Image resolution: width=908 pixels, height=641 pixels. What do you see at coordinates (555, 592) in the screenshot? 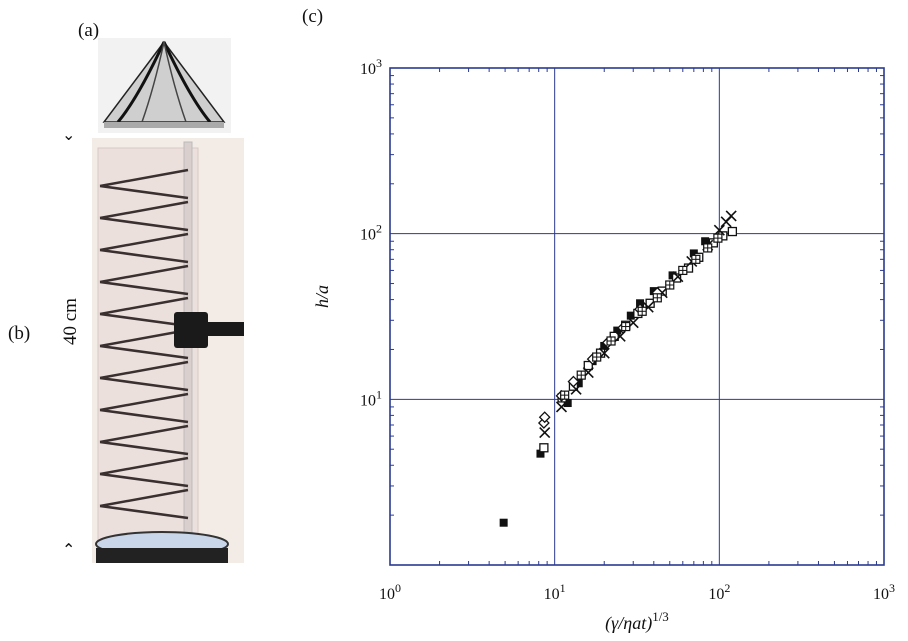
I see `x-tick-label: 10¹` at bounding box center [555, 592].